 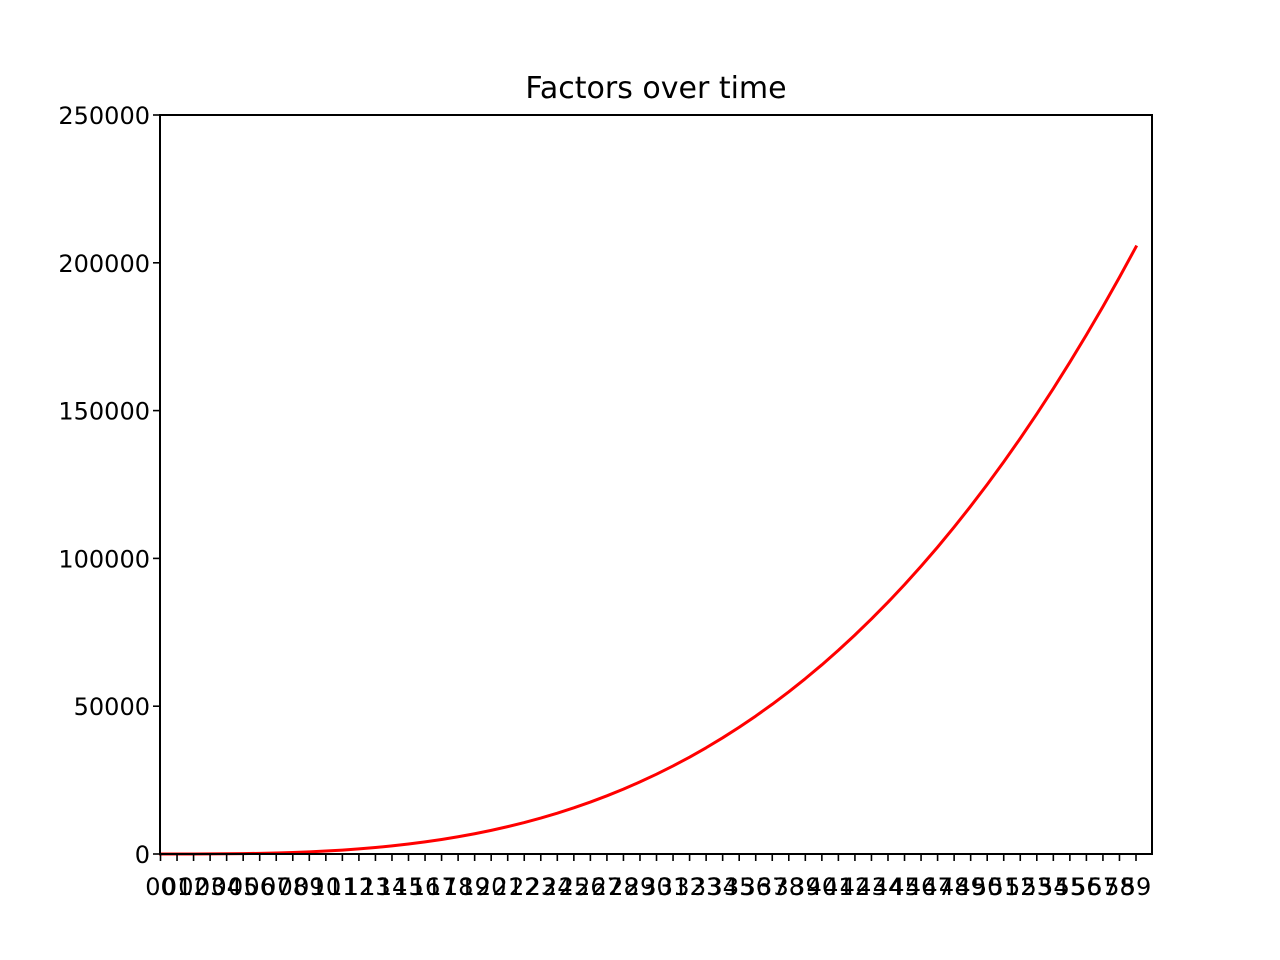 What do you see at coordinates (104, 412) in the screenshot?
I see `y-tick-label: 150000` at bounding box center [104, 412].